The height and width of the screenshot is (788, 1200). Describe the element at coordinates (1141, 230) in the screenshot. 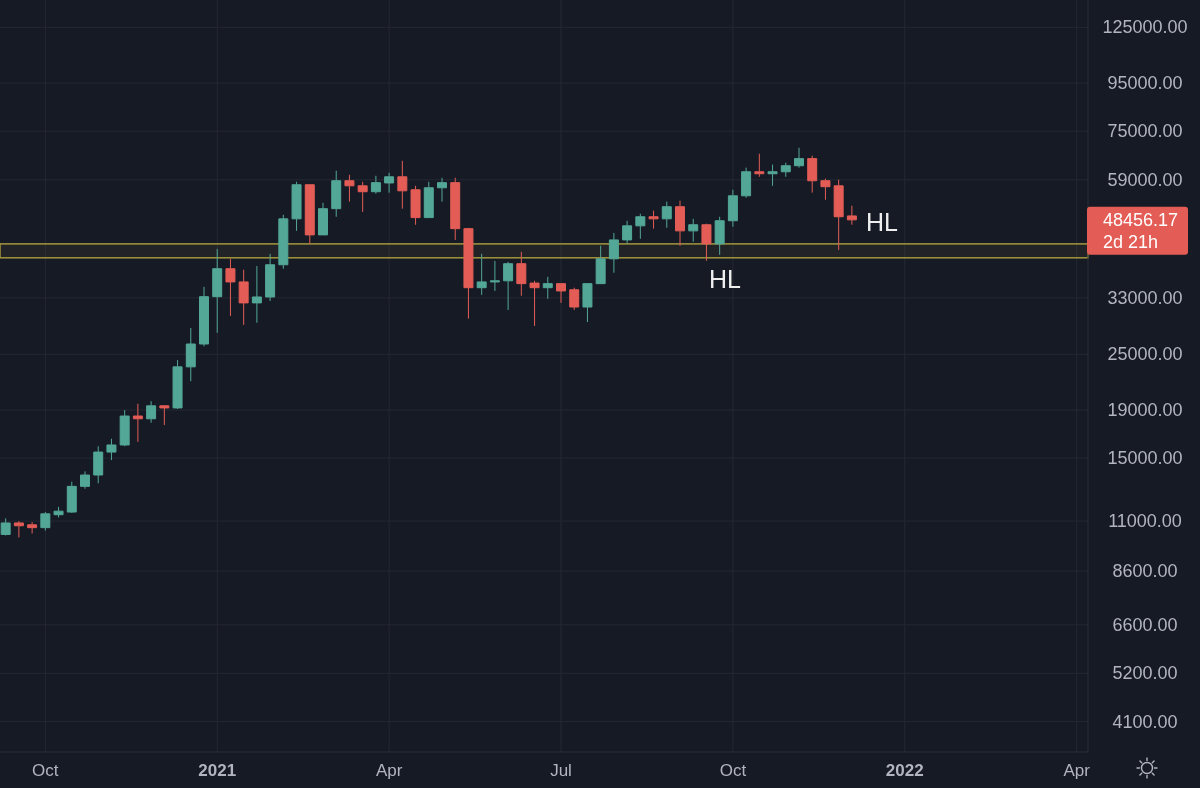

I see `text: 48456.17 2d 21h` at that location.